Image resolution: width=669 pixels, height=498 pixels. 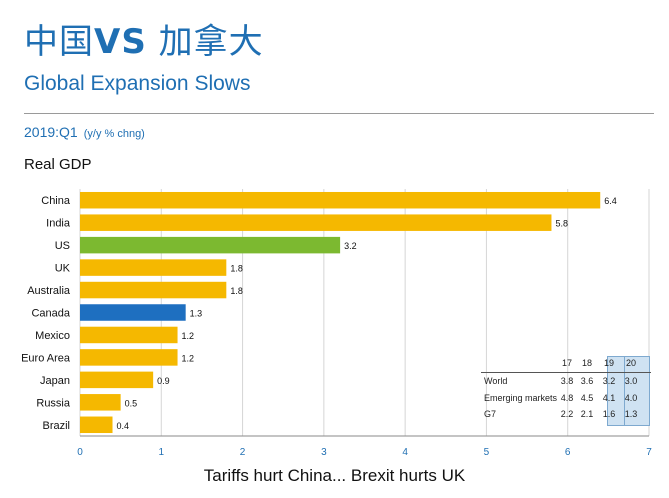 I want to click on value-label: 0.9, so click(x=163, y=381).